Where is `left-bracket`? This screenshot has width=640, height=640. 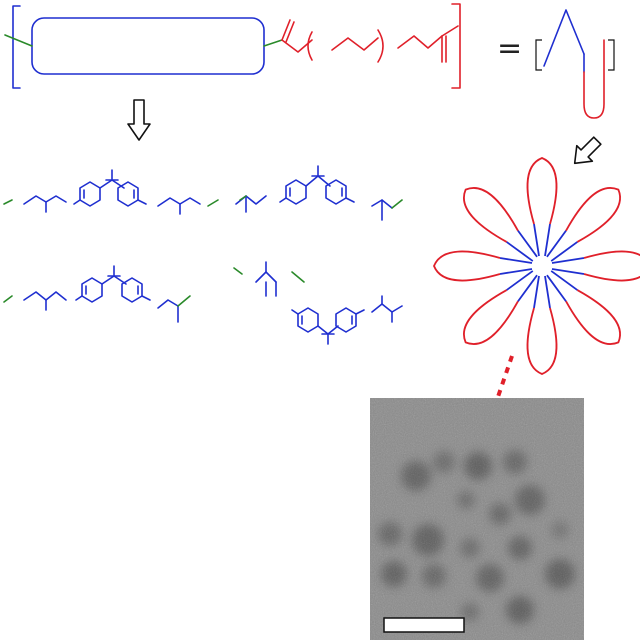
left-bracket is located at coordinates (16, 47).